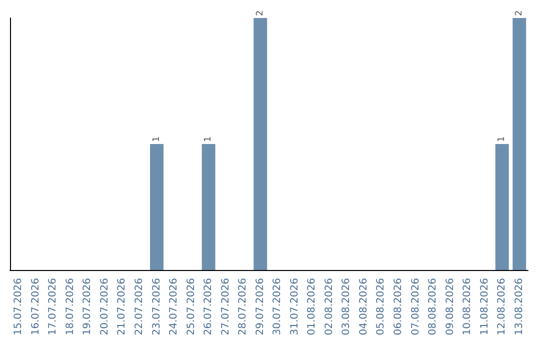  Describe the element at coordinates (484, 307) in the screenshot. I see `x-tick-label: 11.08.2026` at that location.